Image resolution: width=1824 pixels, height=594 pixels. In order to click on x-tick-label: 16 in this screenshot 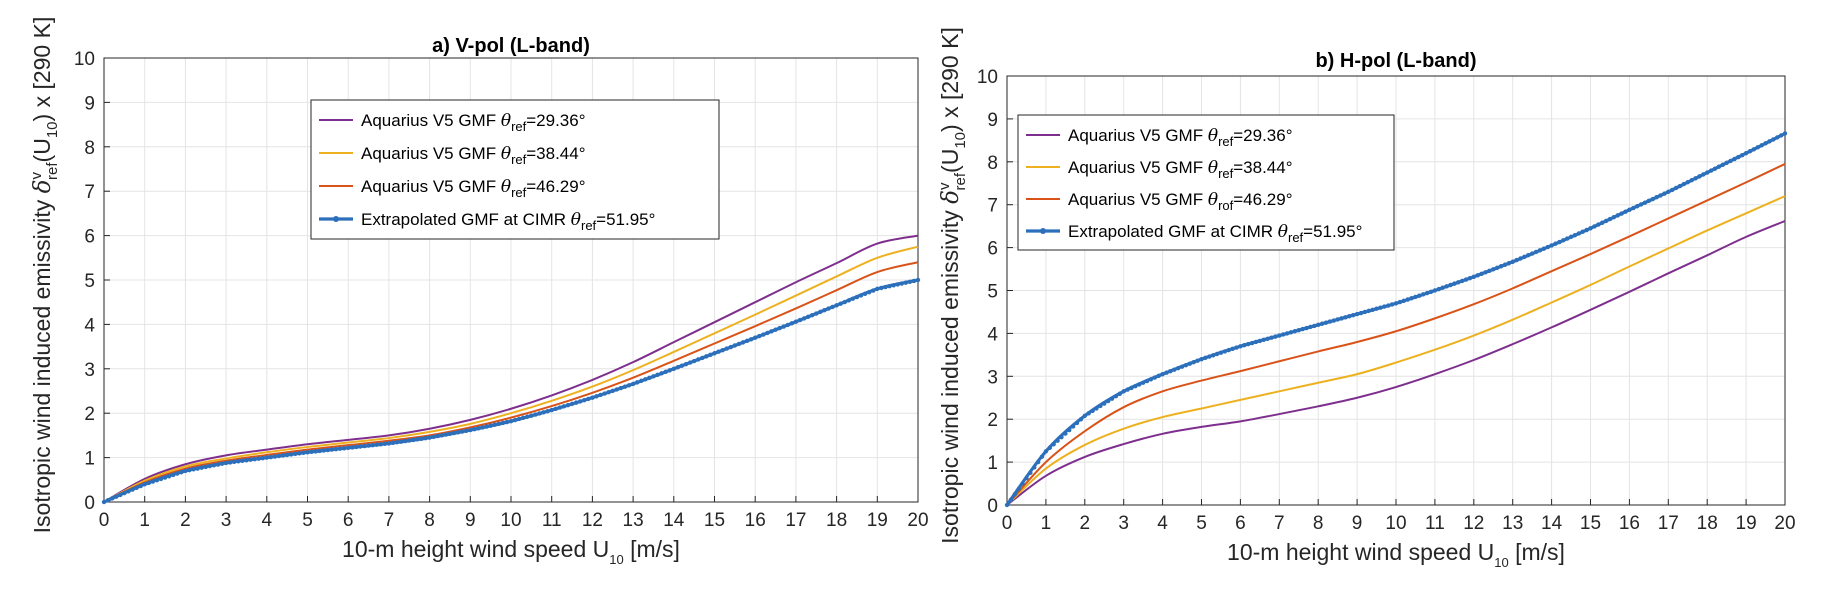, I will do `click(755, 520)`.